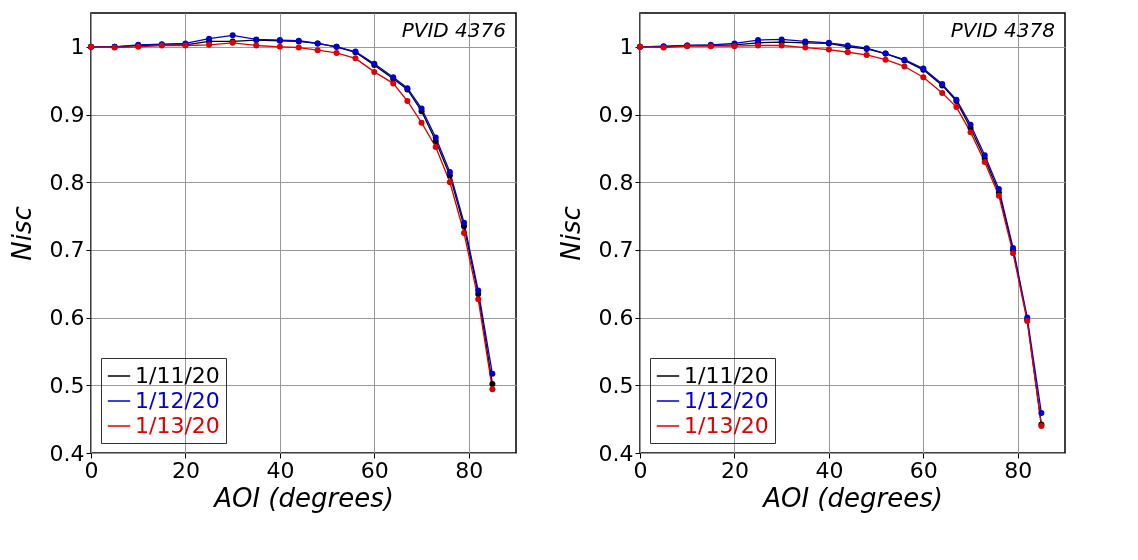 The width and height of the screenshot is (1138, 560). What do you see at coordinates (453, 30) in the screenshot?
I see `annotation: PVID 4376` at bounding box center [453, 30].